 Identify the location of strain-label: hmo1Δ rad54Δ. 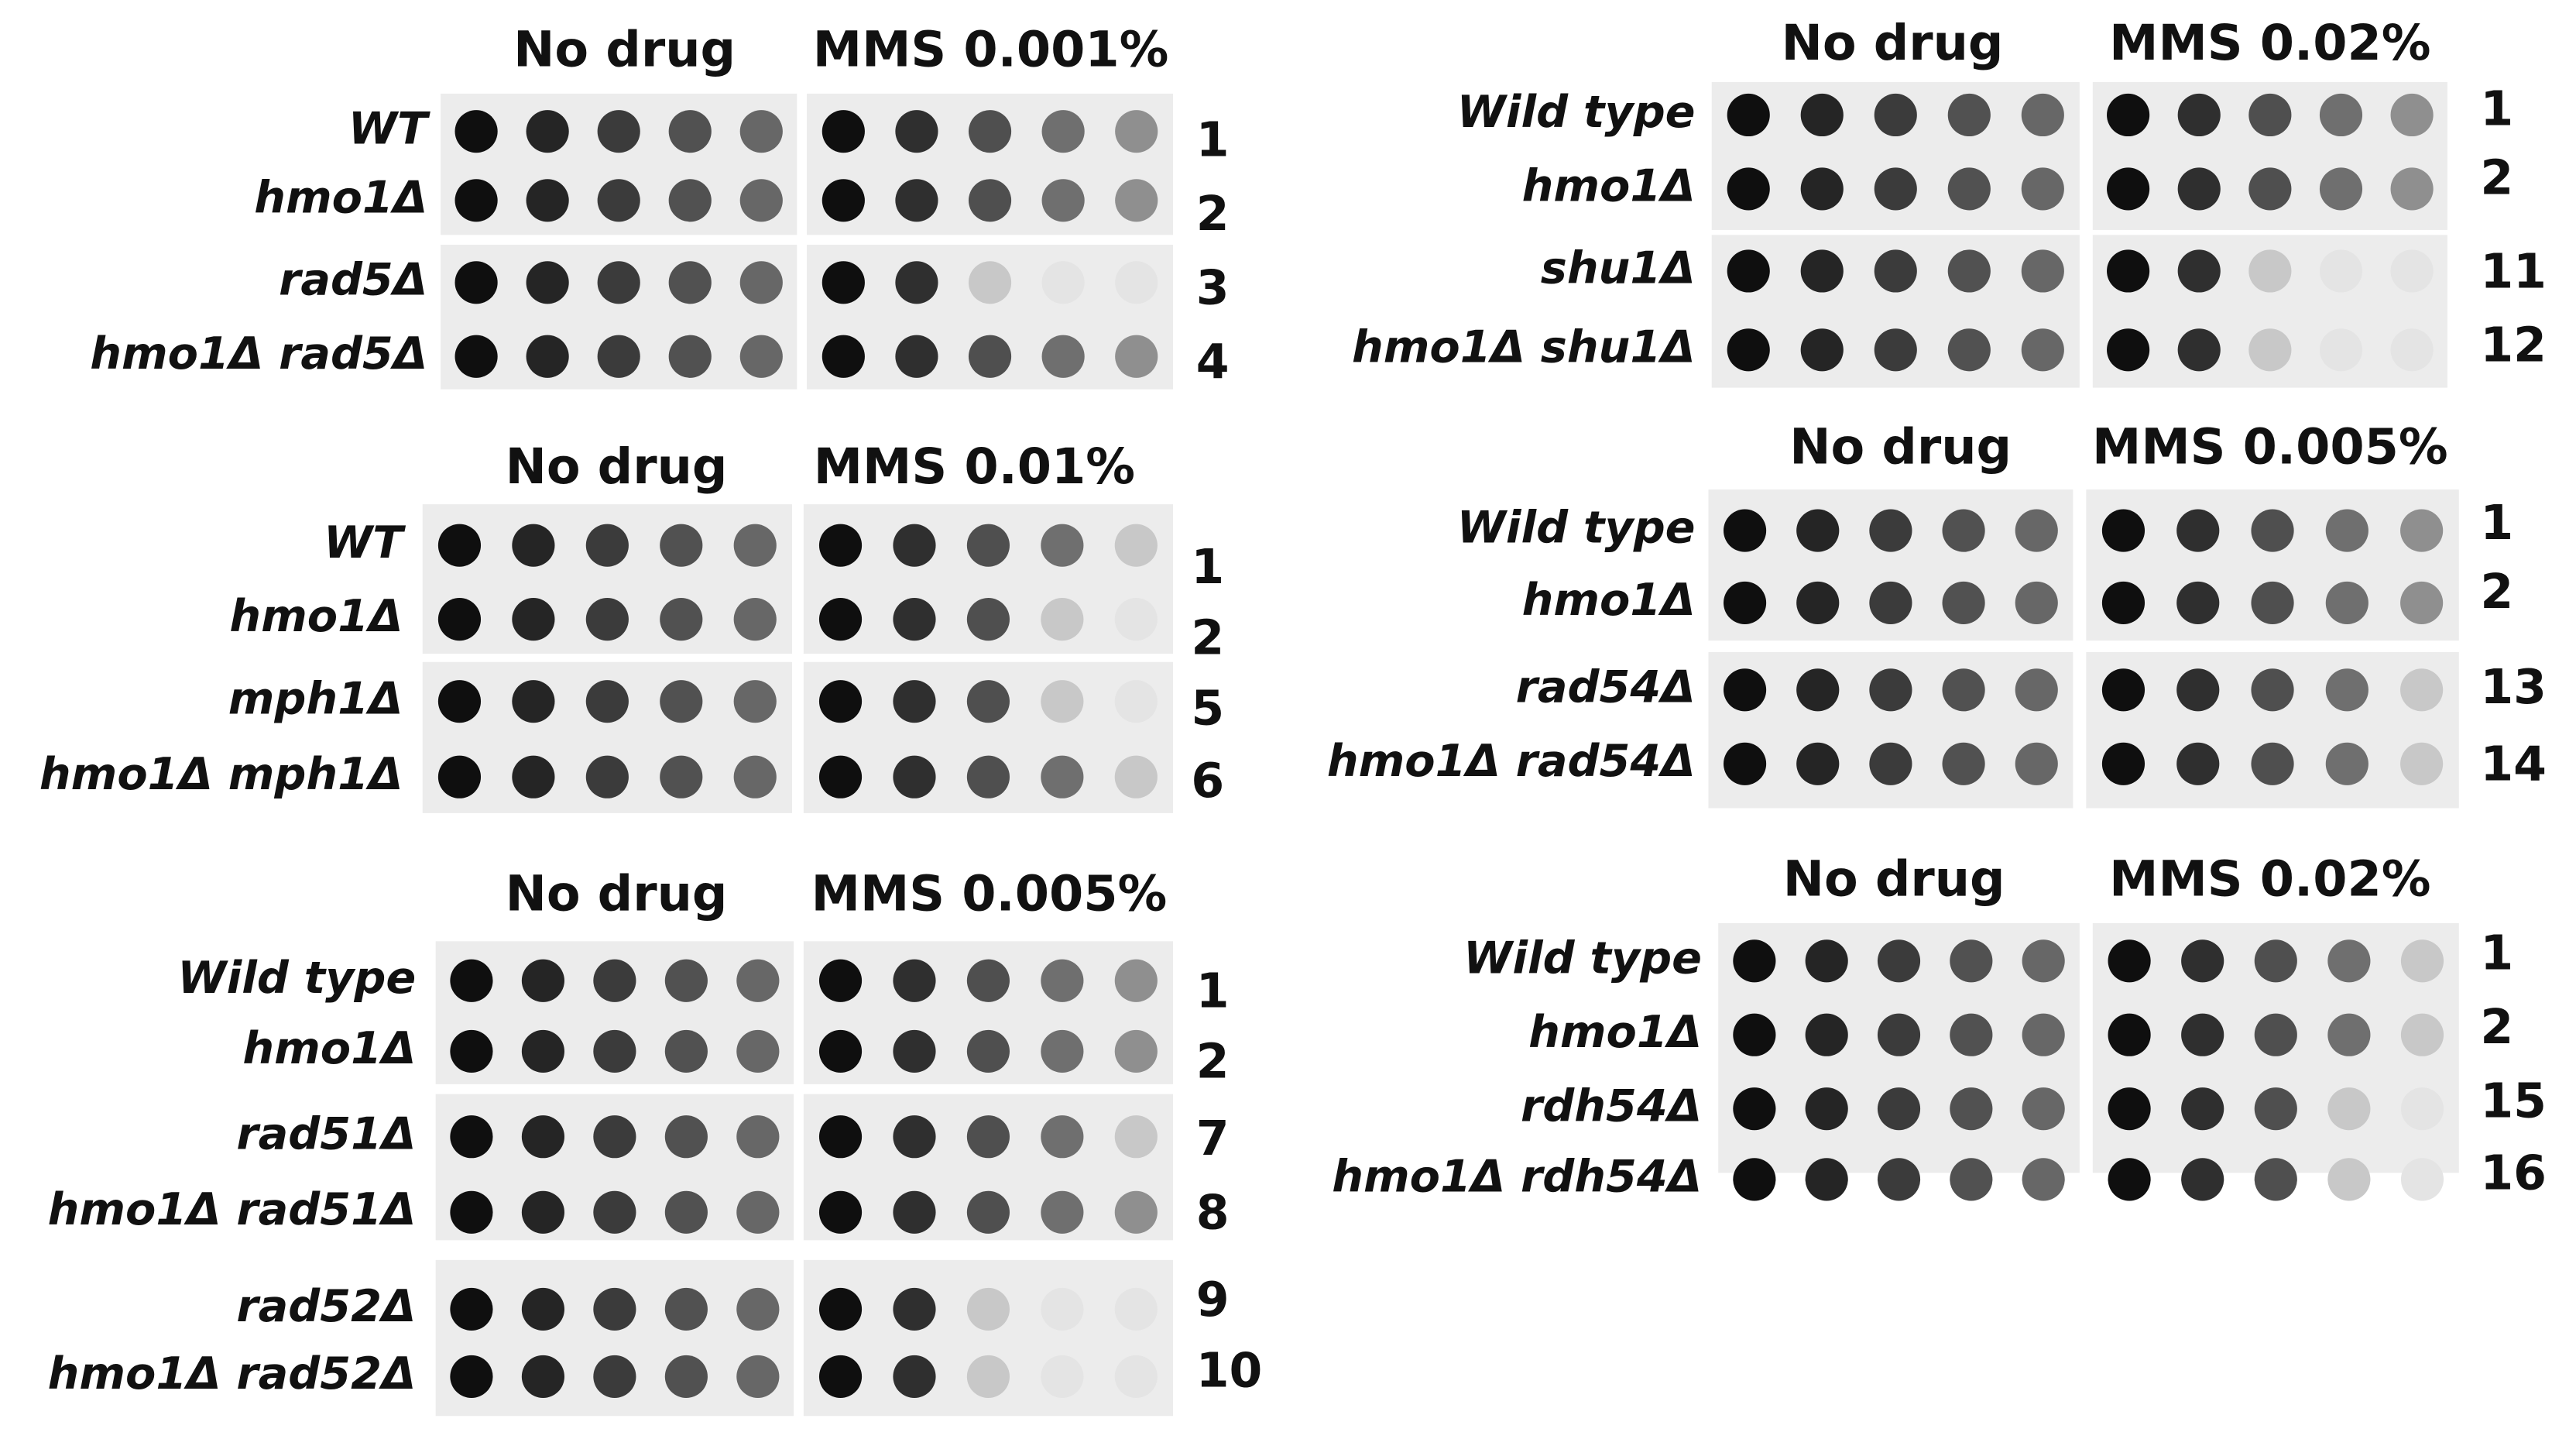
(1511, 761).